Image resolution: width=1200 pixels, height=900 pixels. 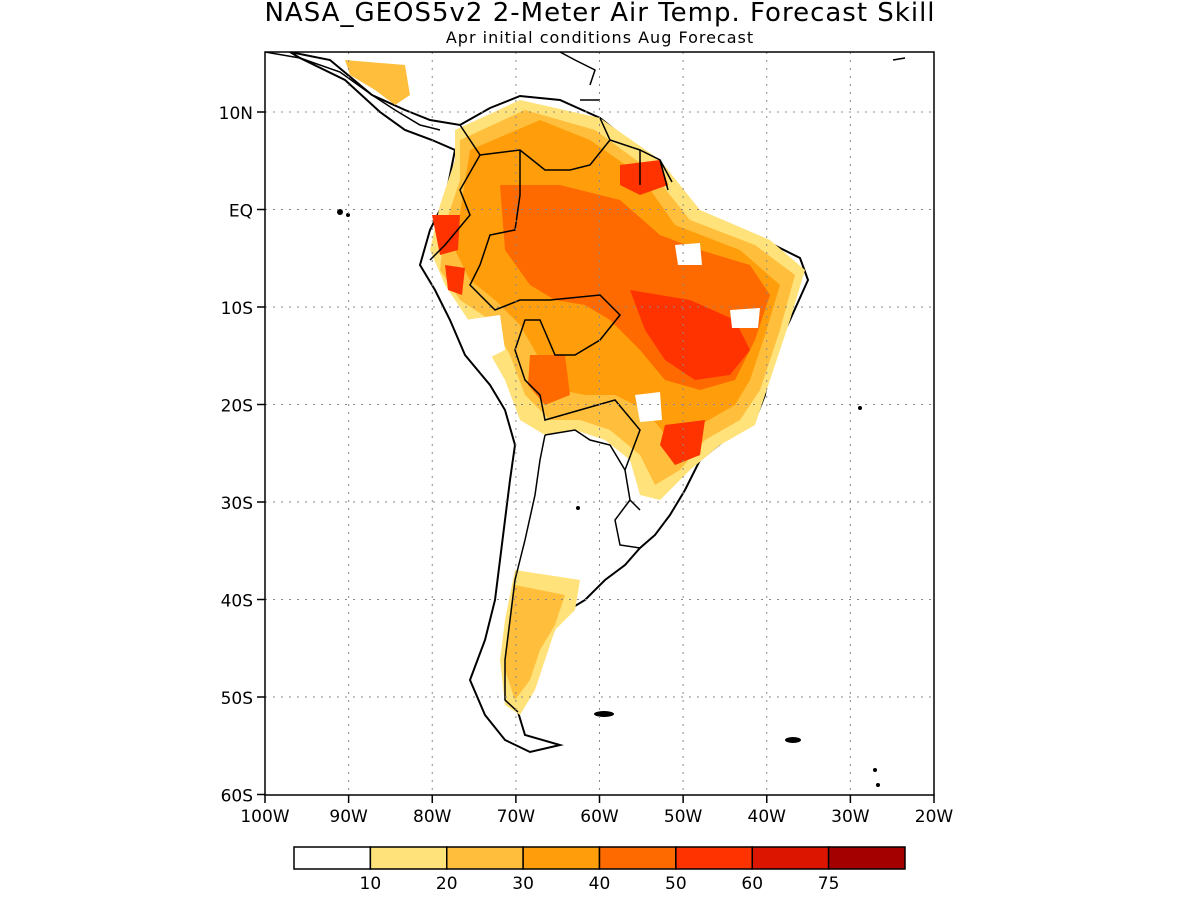 What do you see at coordinates (237, 699) in the screenshot?
I see `lat-tick-label: 50S` at bounding box center [237, 699].